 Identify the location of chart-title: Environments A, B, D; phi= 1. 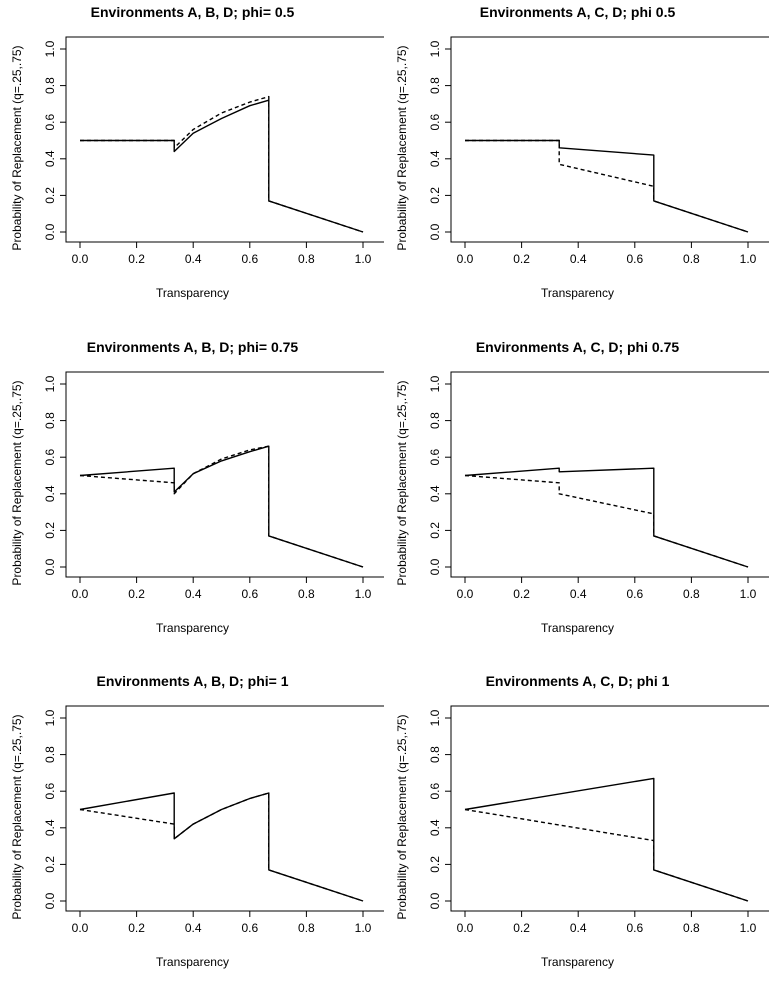
(192, 681).